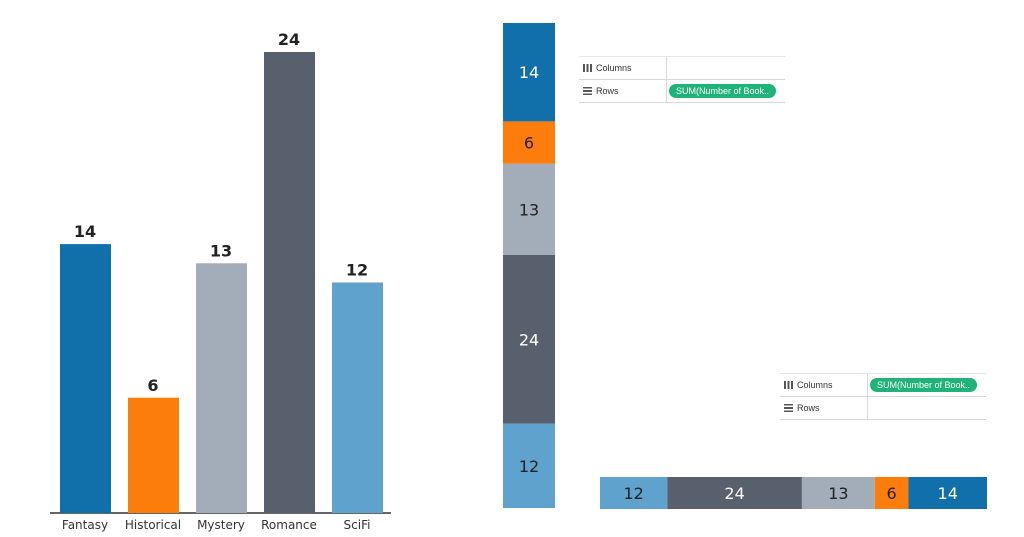 This screenshot has width=1024, height=537. What do you see at coordinates (85, 231) in the screenshot?
I see `value-label: 14` at bounding box center [85, 231].